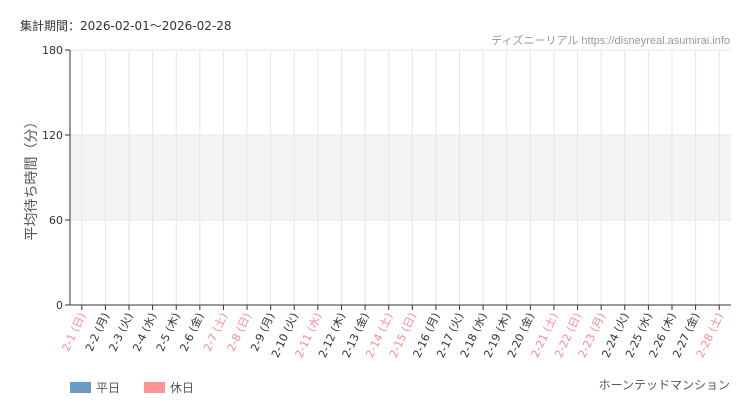 This screenshot has height=410, width=750. I want to click on y-tick-label: 0, so click(59, 305).